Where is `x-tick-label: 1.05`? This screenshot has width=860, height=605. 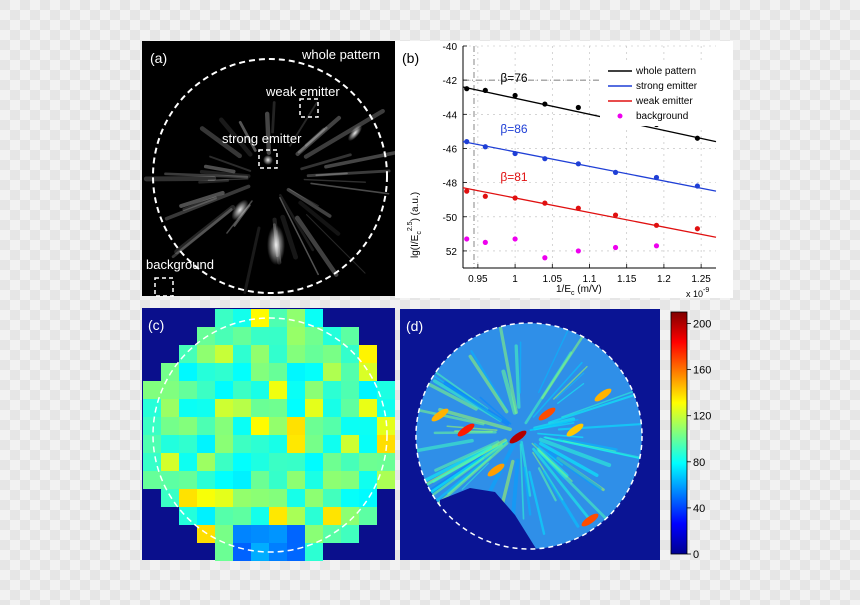
x-tick-label: 1.05 is located at coordinates (553, 279).